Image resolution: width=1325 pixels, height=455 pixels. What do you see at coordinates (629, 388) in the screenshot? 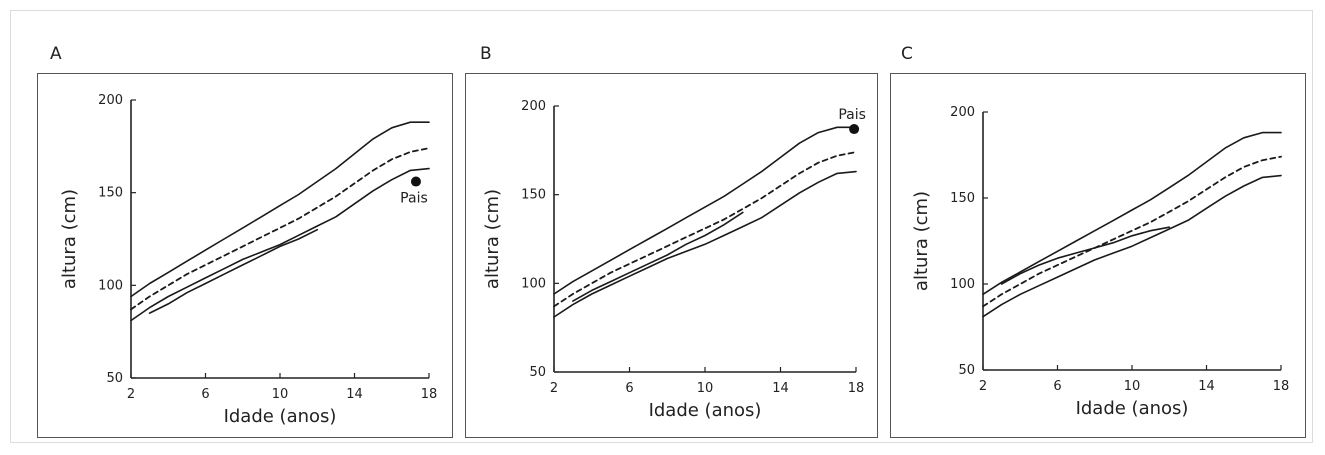
I see `x-tick-label-b: 6` at bounding box center [629, 388].